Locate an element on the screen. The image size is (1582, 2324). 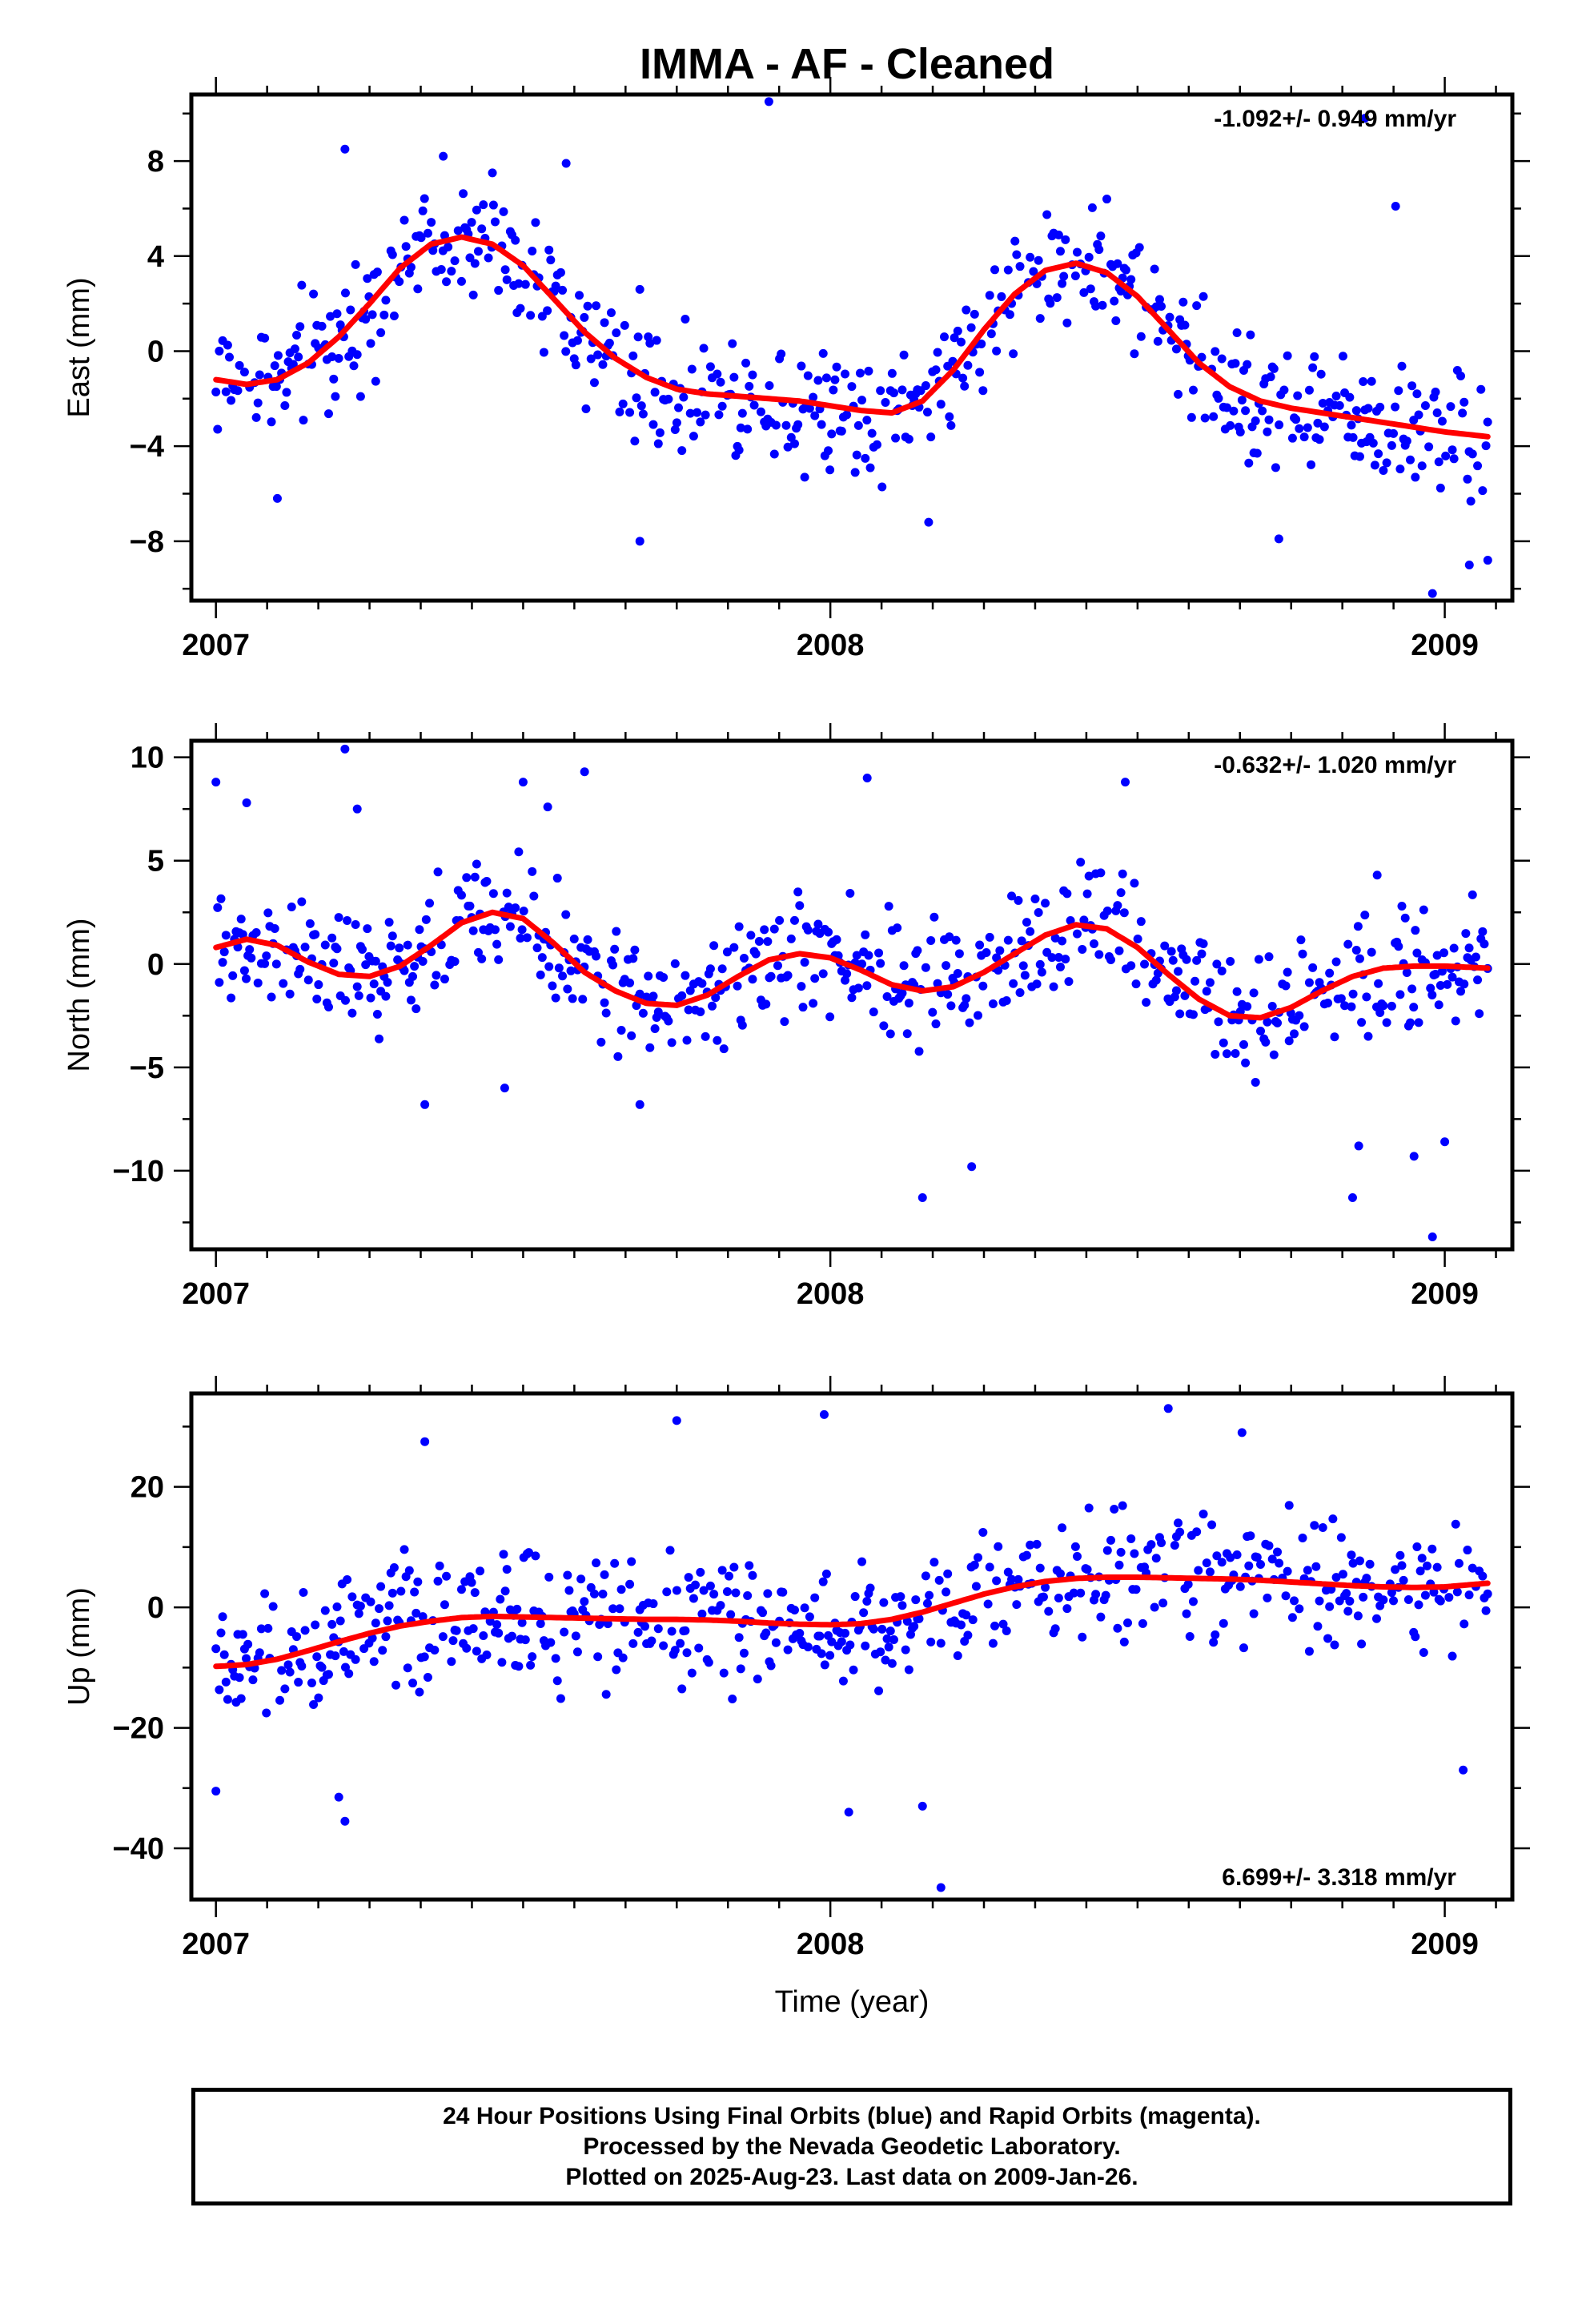
y-tick-label: 10 is located at coordinates (147, 758).